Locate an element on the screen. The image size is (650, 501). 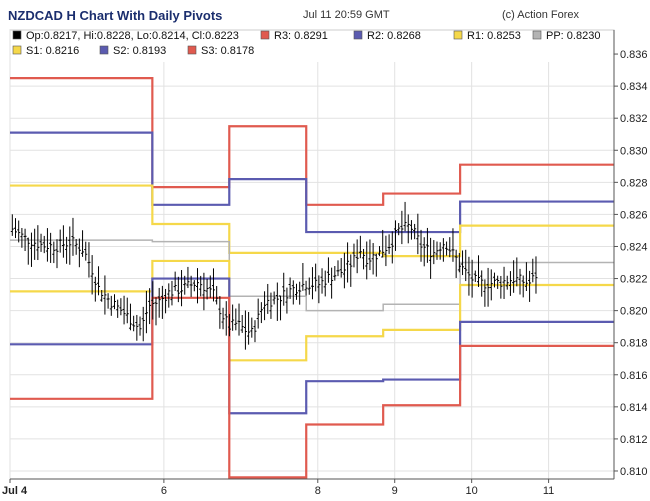
y-tick-label: 0.828 is located at coordinates (634, 183).